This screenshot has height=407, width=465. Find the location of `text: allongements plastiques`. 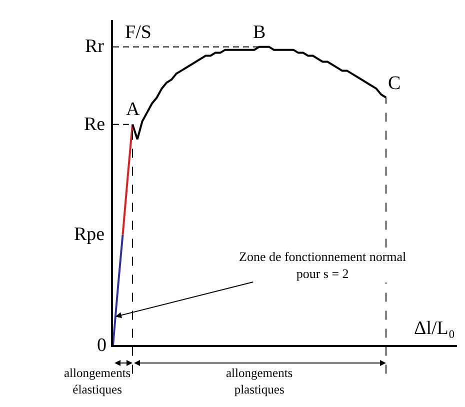

text: allongements plastiques is located at coordinates (259, 381).